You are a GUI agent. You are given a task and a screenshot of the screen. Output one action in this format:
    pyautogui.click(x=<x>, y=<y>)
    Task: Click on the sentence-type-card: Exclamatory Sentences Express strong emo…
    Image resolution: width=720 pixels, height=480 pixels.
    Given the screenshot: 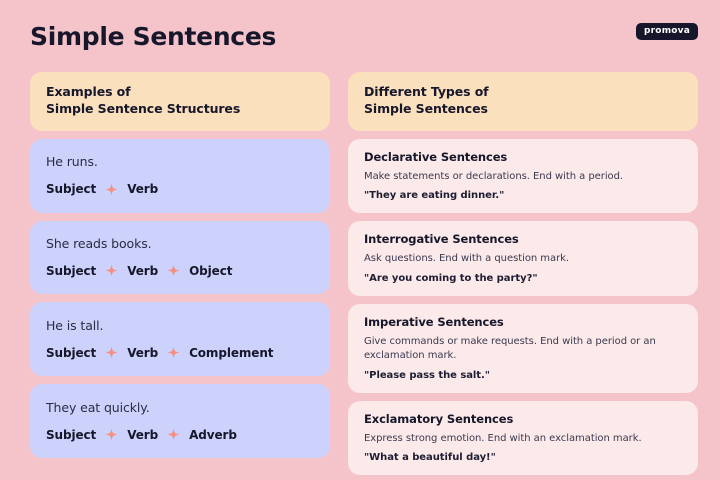 What is the action you would take?
    pyautogui.click(x=523, y=438)
    